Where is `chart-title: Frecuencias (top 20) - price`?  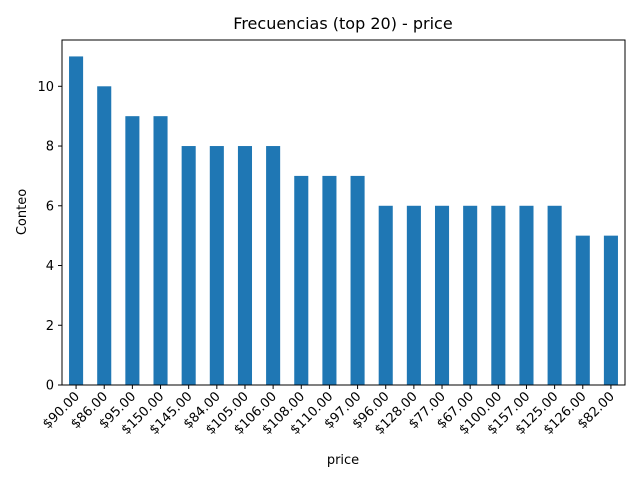
chart-title: Frecuencias (top 20) - price is located at coordinates (342, 23).